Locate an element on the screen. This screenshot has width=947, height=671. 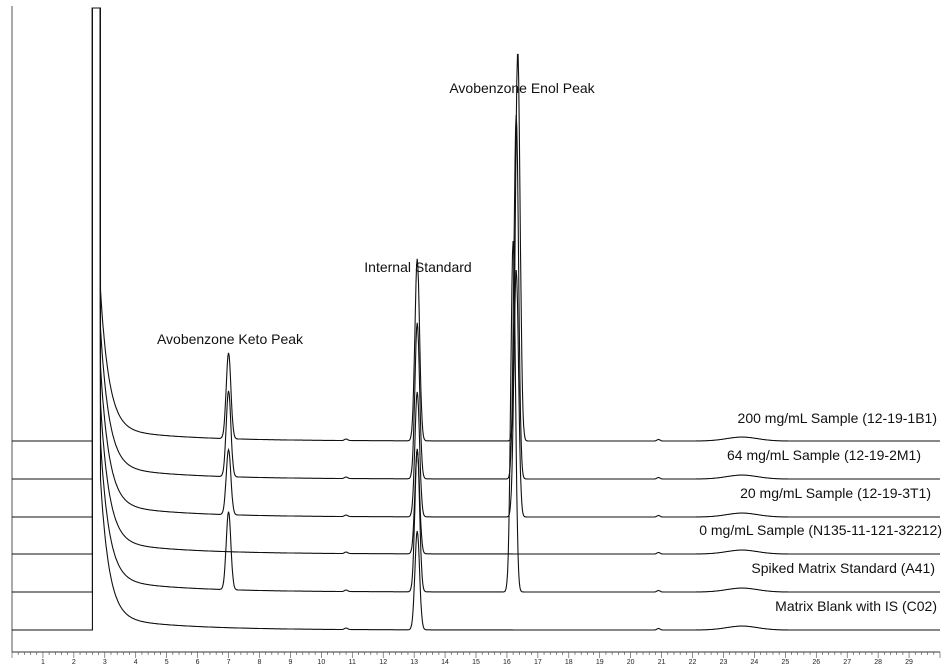
x-tick-label: 6 is located at coordinates (198, 662).